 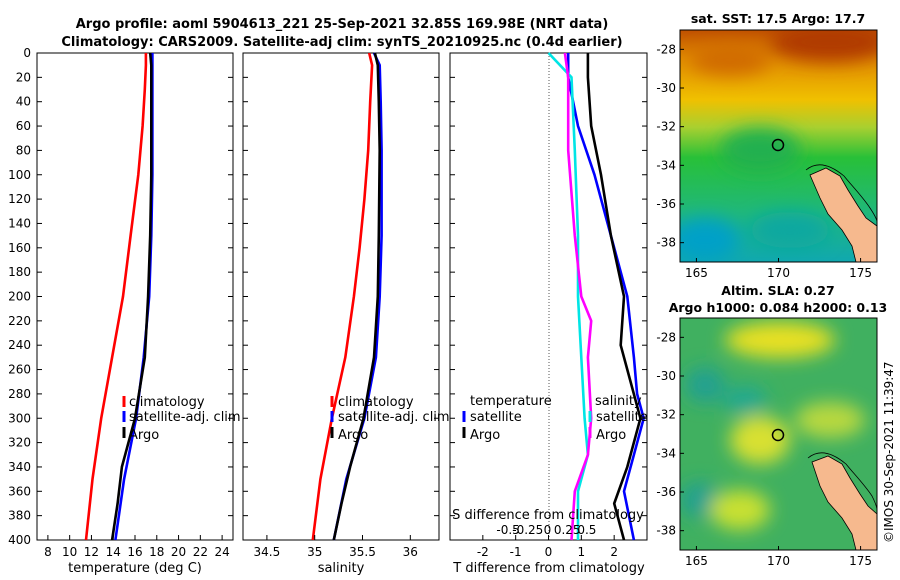 I want to click on y-tick-label: 220, so click(x=19, y=321).